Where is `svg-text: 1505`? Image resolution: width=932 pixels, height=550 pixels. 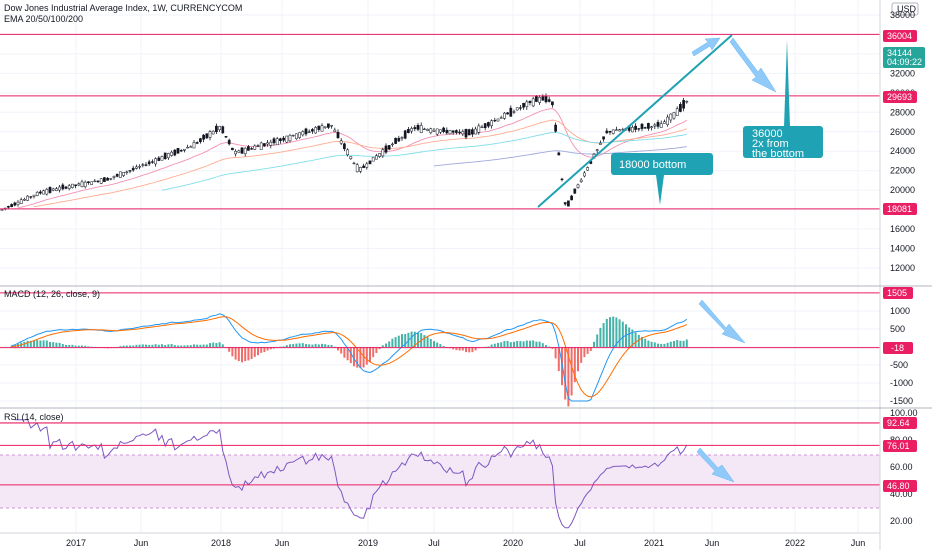 svg-text: 1505 is located at coordinates (897, 293).